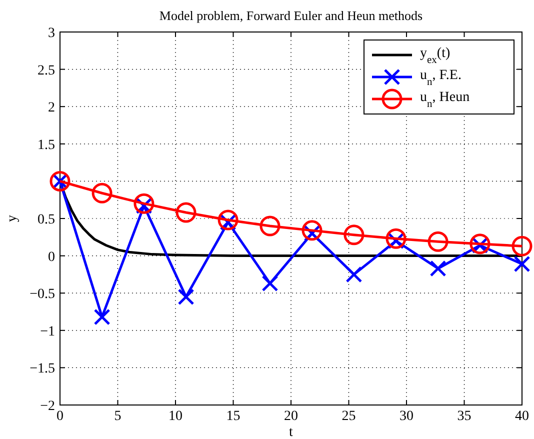 The height and width of the screenshot is (439, 534). What do you see at coordinates (118, 416) in the screenshot?
I see `x-tick-label: 5` at bounding box center [118, 416].